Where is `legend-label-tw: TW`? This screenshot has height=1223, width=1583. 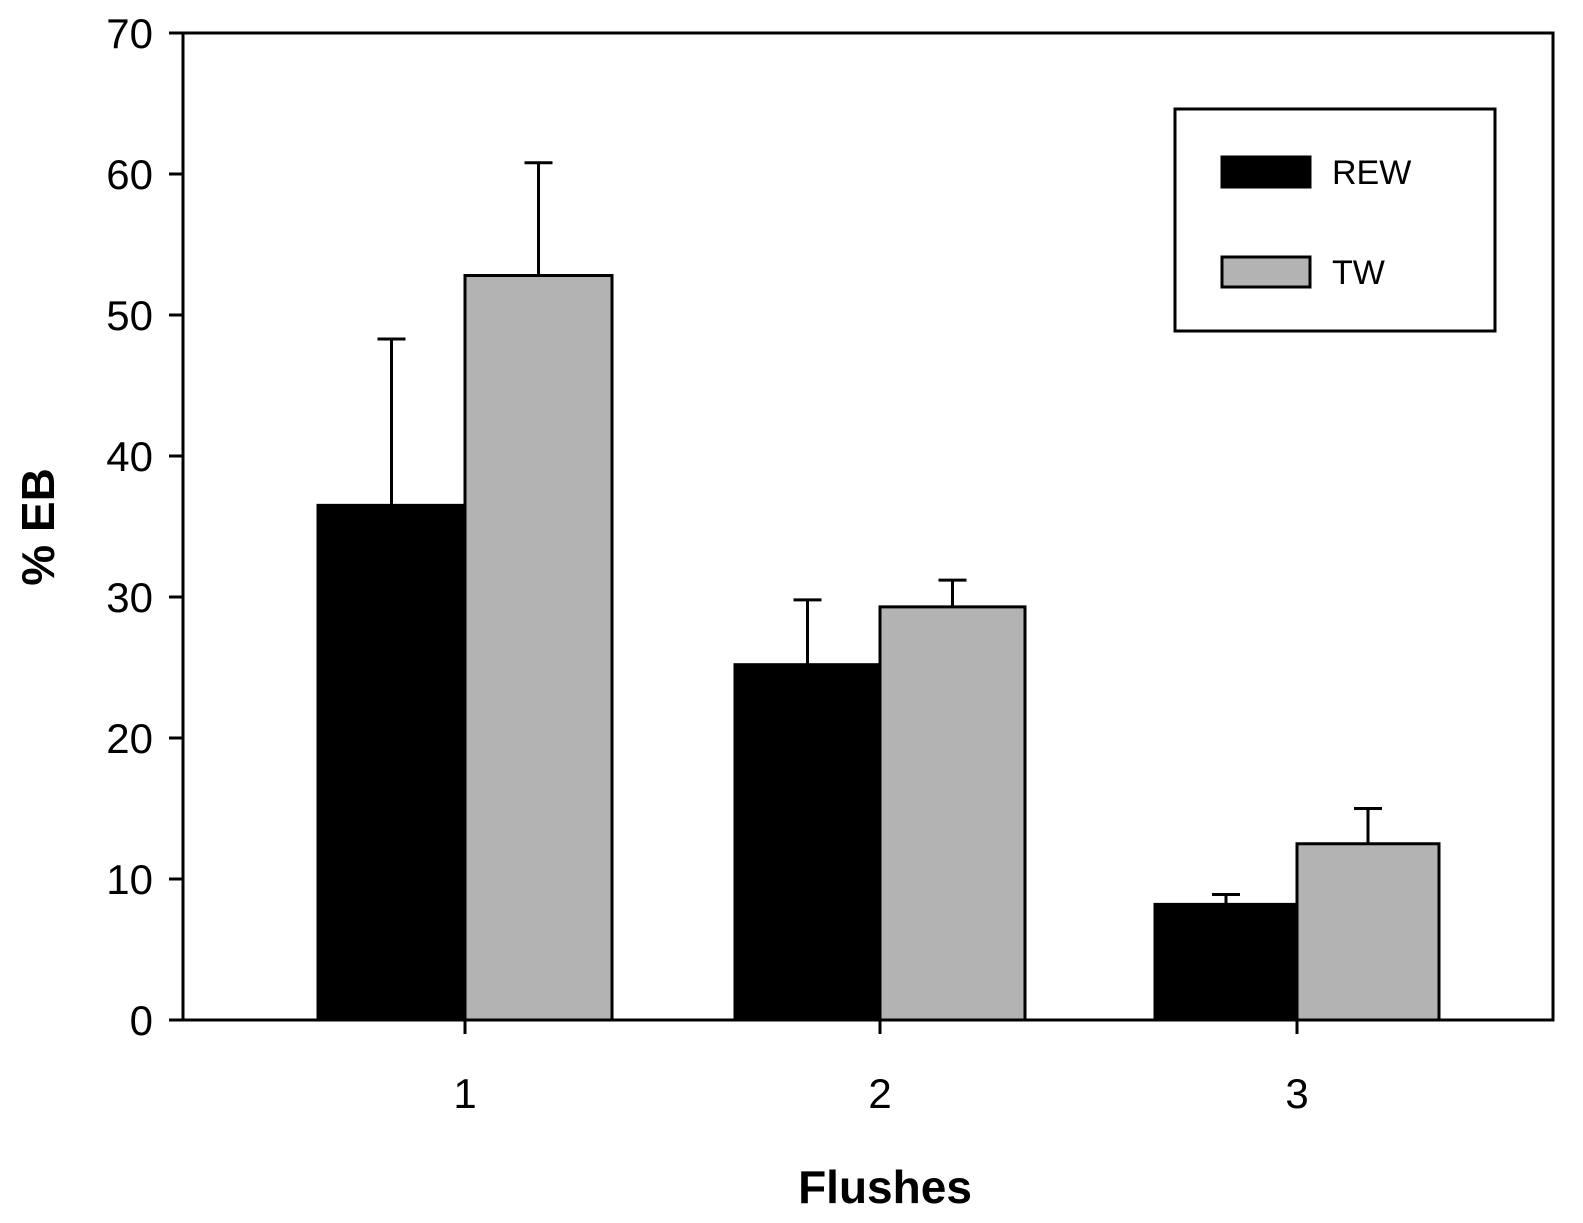
legend-label-tw: TW is located at coordinates (1358, 273).